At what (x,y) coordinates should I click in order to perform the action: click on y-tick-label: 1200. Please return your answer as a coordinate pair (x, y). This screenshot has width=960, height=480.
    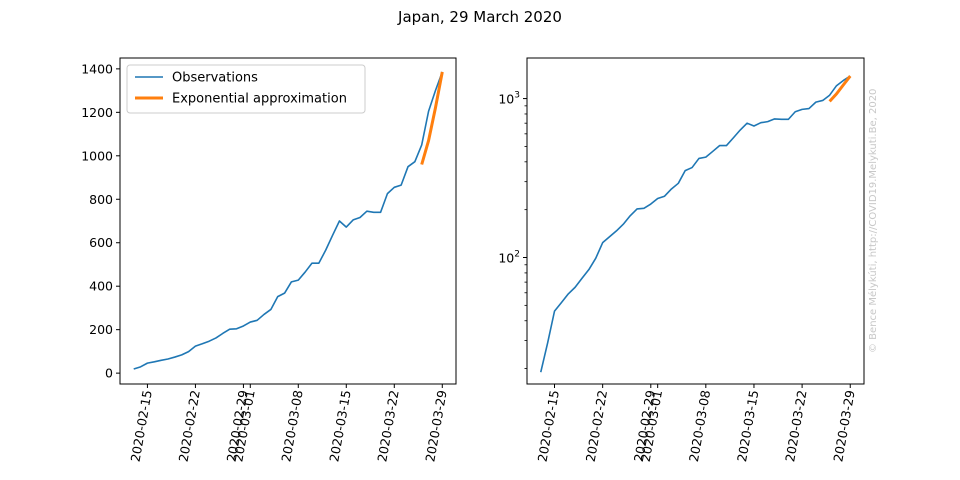
    Looking at the image, I should click on (97, 112).